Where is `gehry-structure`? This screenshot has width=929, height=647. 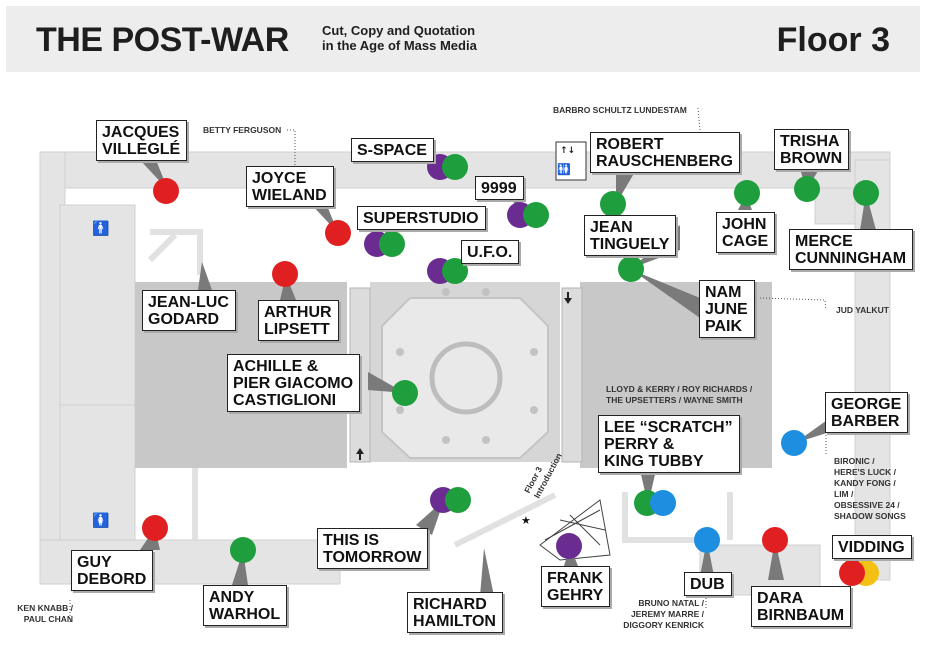 gehry-structure is located at coordinates (575, 530).